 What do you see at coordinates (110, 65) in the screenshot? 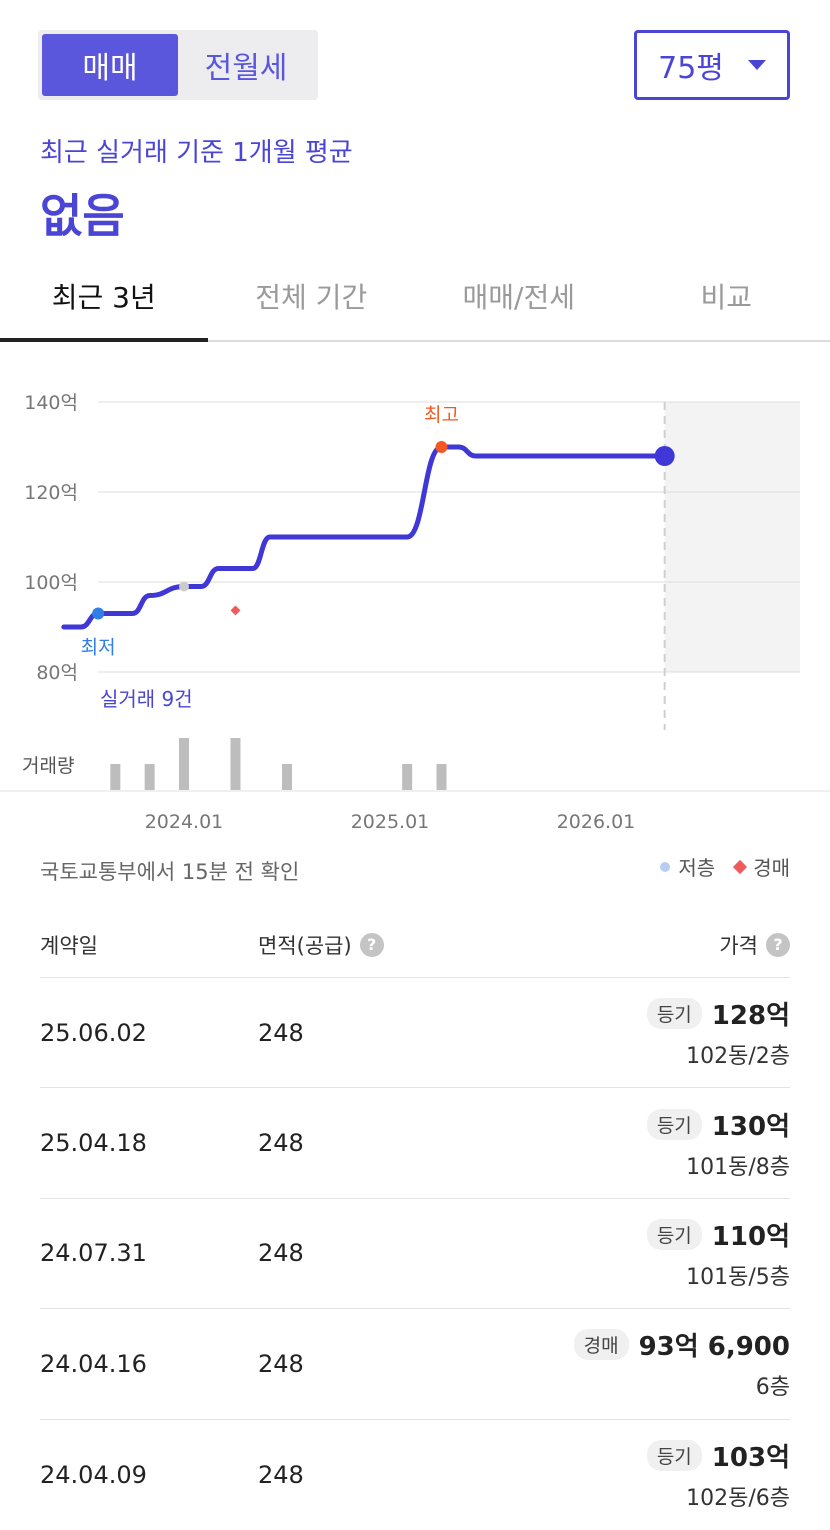
I see `sale-tab-button: 매매` at bounding box center [110, 65].